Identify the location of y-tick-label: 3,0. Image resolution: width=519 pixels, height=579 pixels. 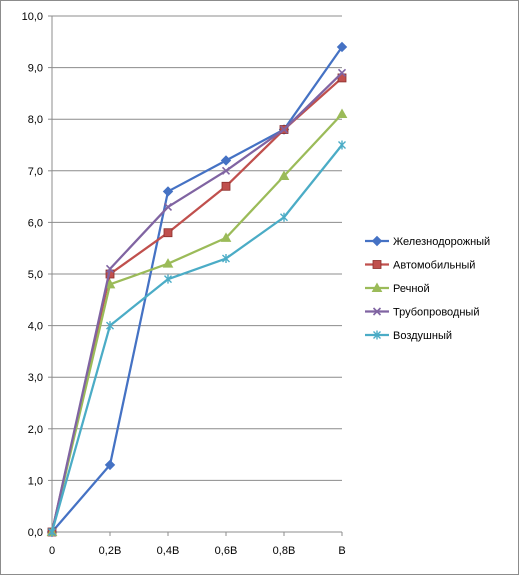
(35, 378).